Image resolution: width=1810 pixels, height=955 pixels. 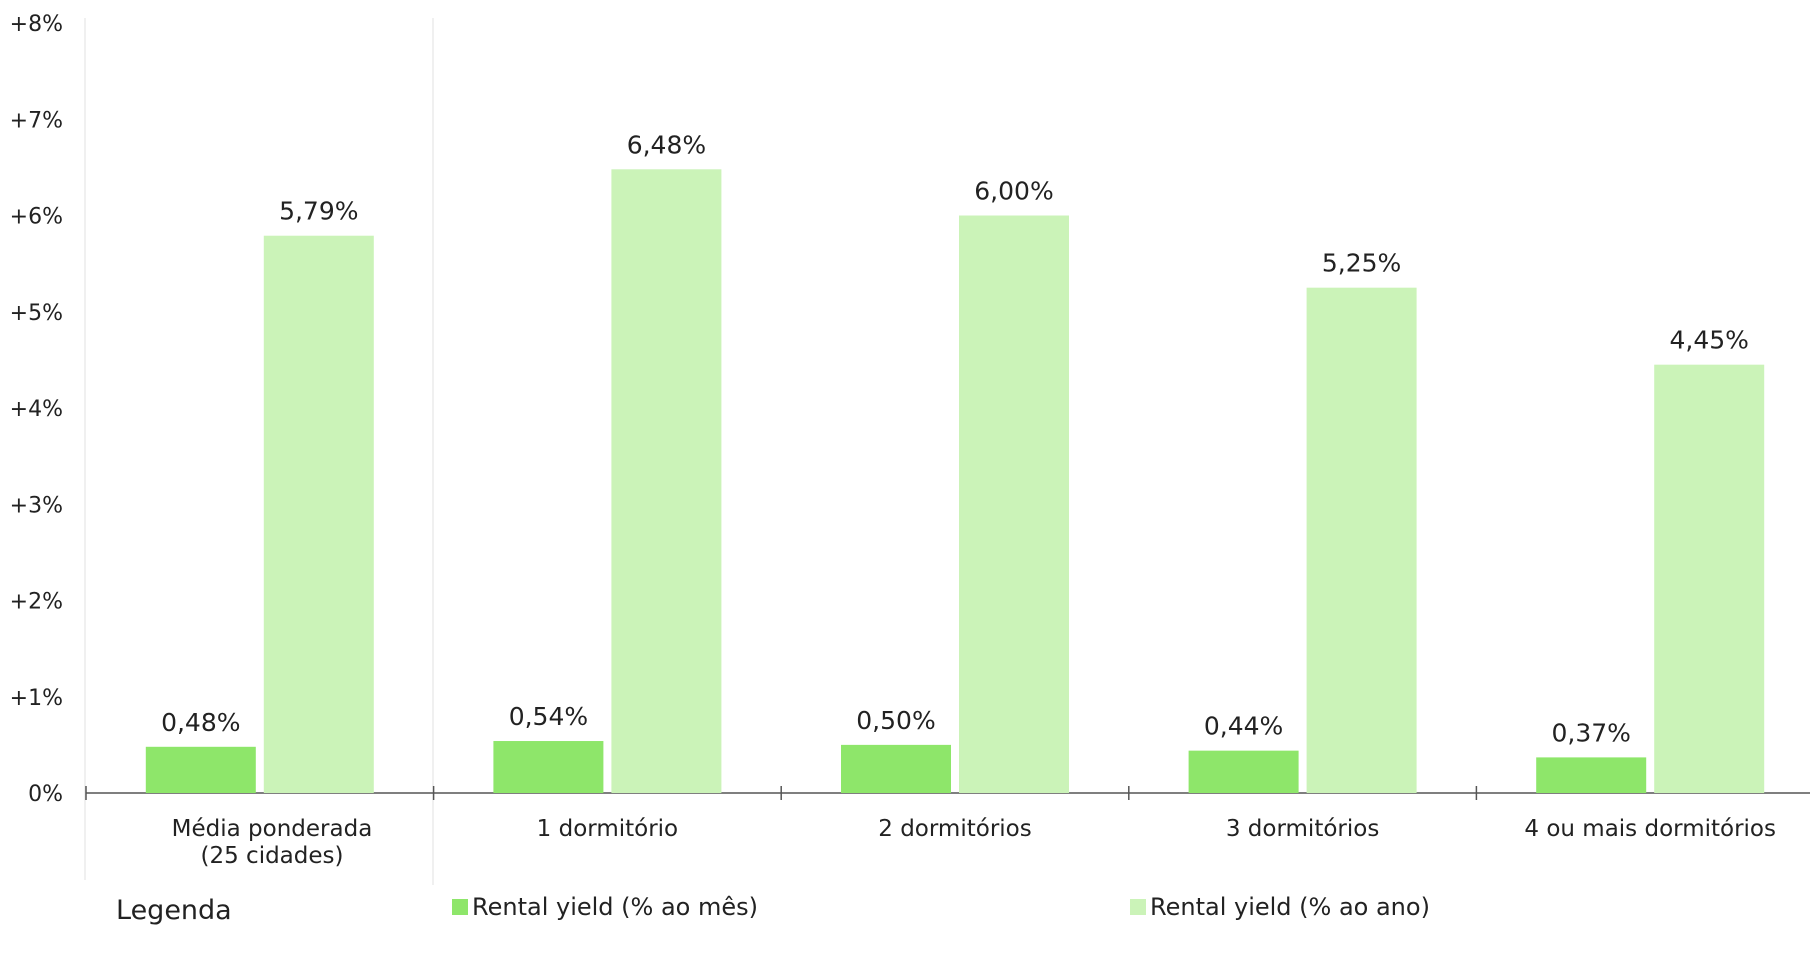 What do you see at coordinates (36, 217) in the screenshot?
I see `y-tick-label: +6%` at bounding box center [36, 217].